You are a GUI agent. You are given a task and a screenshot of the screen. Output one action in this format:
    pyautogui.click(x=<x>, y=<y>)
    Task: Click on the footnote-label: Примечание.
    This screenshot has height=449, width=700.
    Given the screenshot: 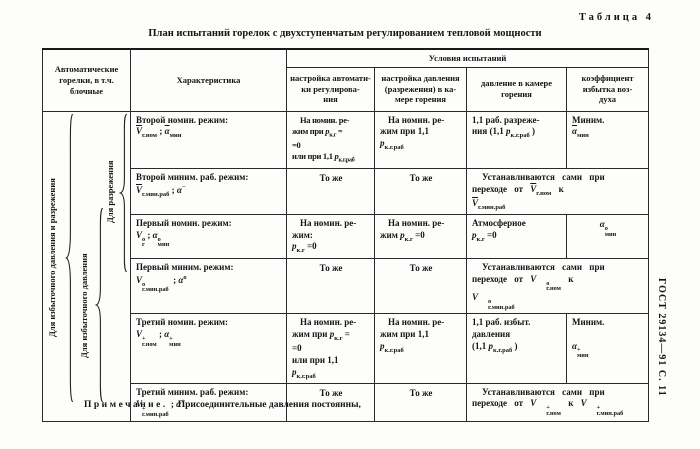 What is the action you would take?
    pyautogui.click(x=126, y=405)
    